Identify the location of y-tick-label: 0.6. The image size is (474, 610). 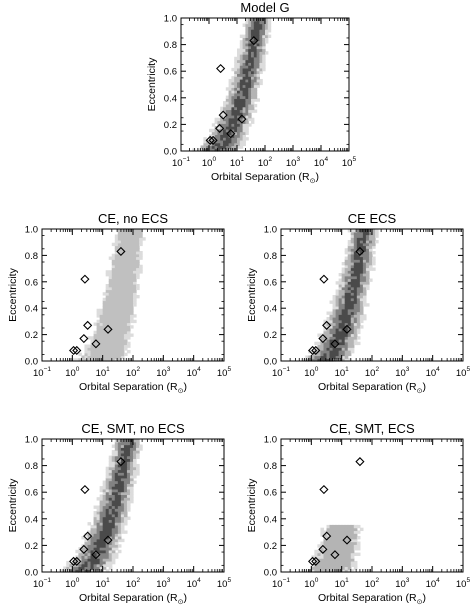
(270, 282).